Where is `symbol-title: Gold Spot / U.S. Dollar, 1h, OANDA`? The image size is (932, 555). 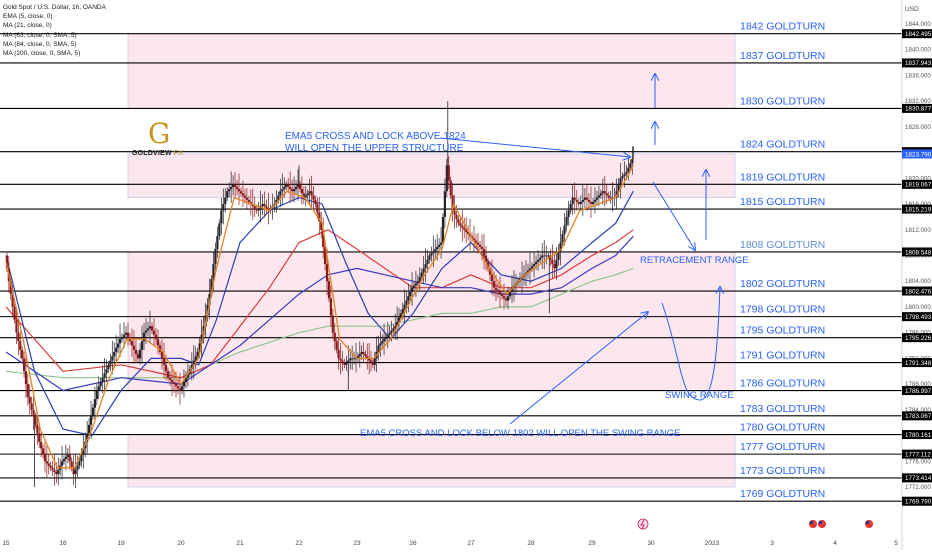
symbol-title: Gold Spot / U.S. Dollar, 1h, OANDA is located at coordinates (54, 7).